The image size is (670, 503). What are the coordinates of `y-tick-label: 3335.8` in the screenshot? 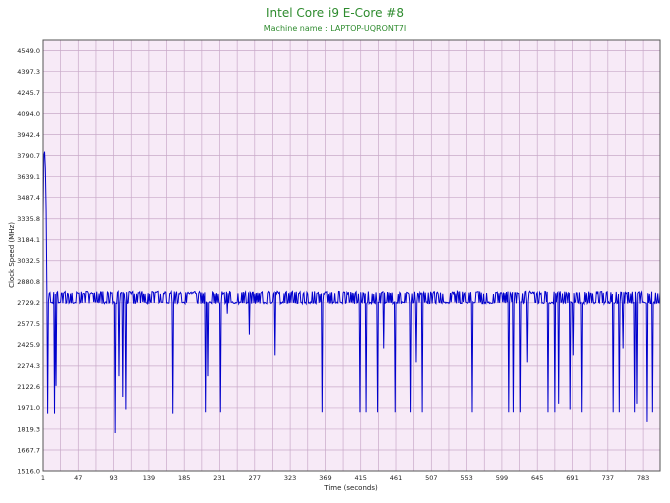 It's located at (28, 219).